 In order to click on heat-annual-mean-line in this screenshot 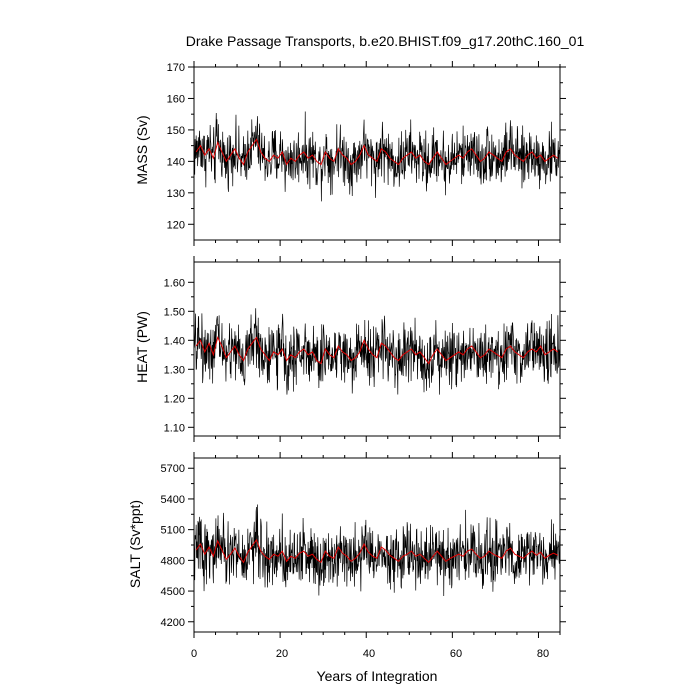, I will do `click(377, 350)`.